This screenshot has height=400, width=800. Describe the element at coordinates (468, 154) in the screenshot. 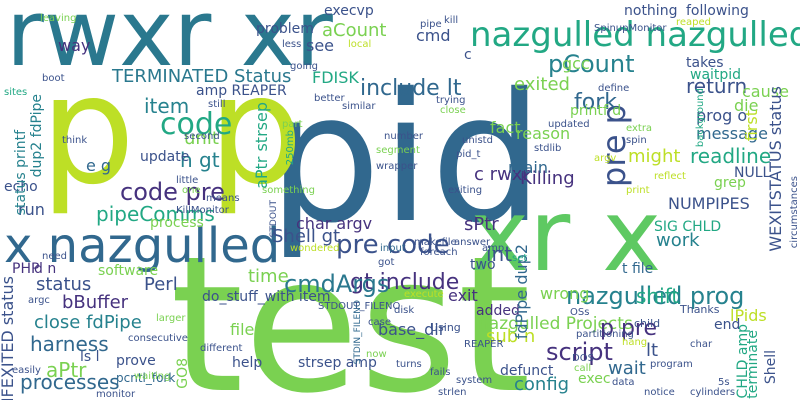

I see `word-pid-t: pid_t` at that location.